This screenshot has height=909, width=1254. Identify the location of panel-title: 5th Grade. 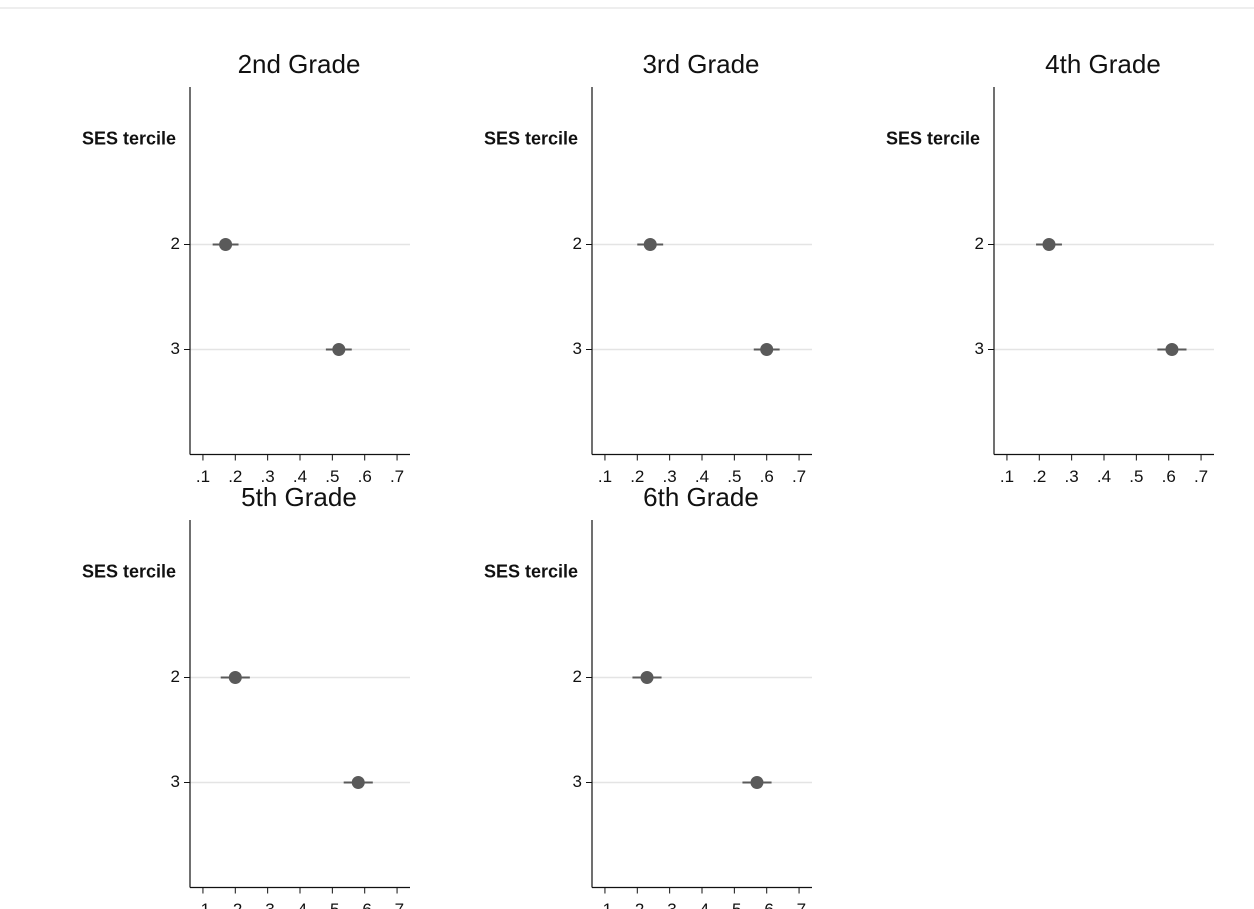
(299, 497).